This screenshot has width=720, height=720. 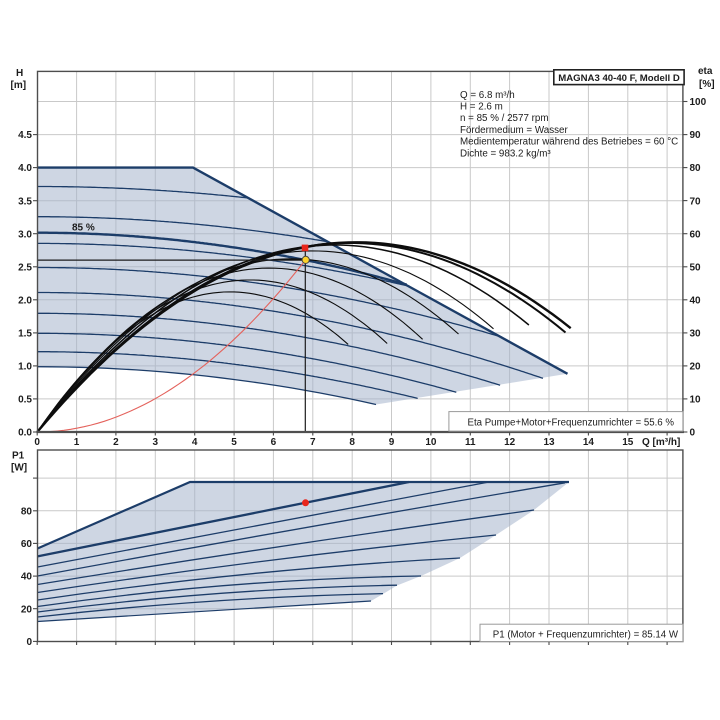 I want to click on svg-text: 1.0, so click(x=25, y=367).